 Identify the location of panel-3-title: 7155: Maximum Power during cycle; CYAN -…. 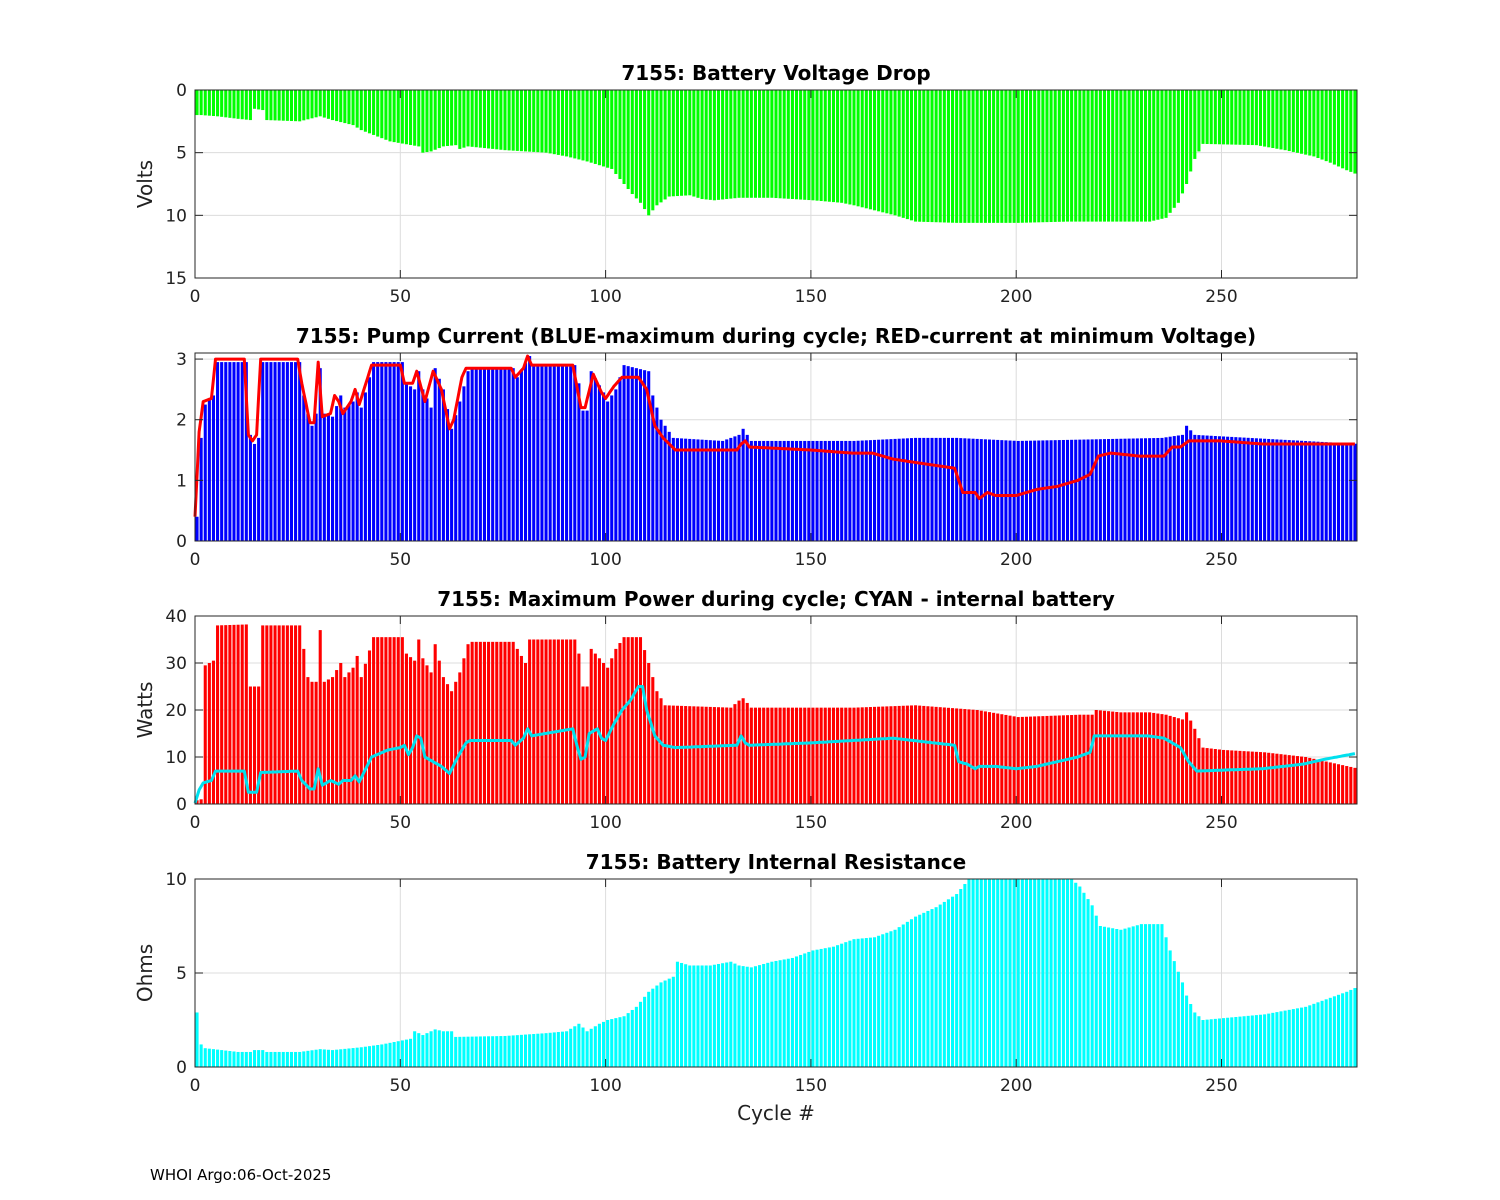
(776, 599).